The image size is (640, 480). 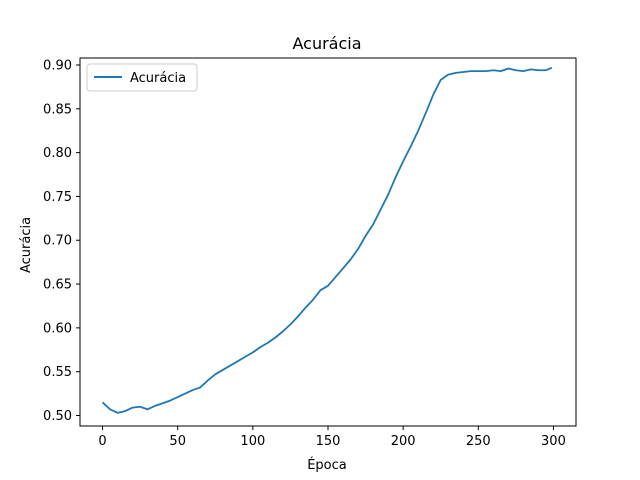 I want to click on x-axis-label: Época, so click(x=327, y=465).